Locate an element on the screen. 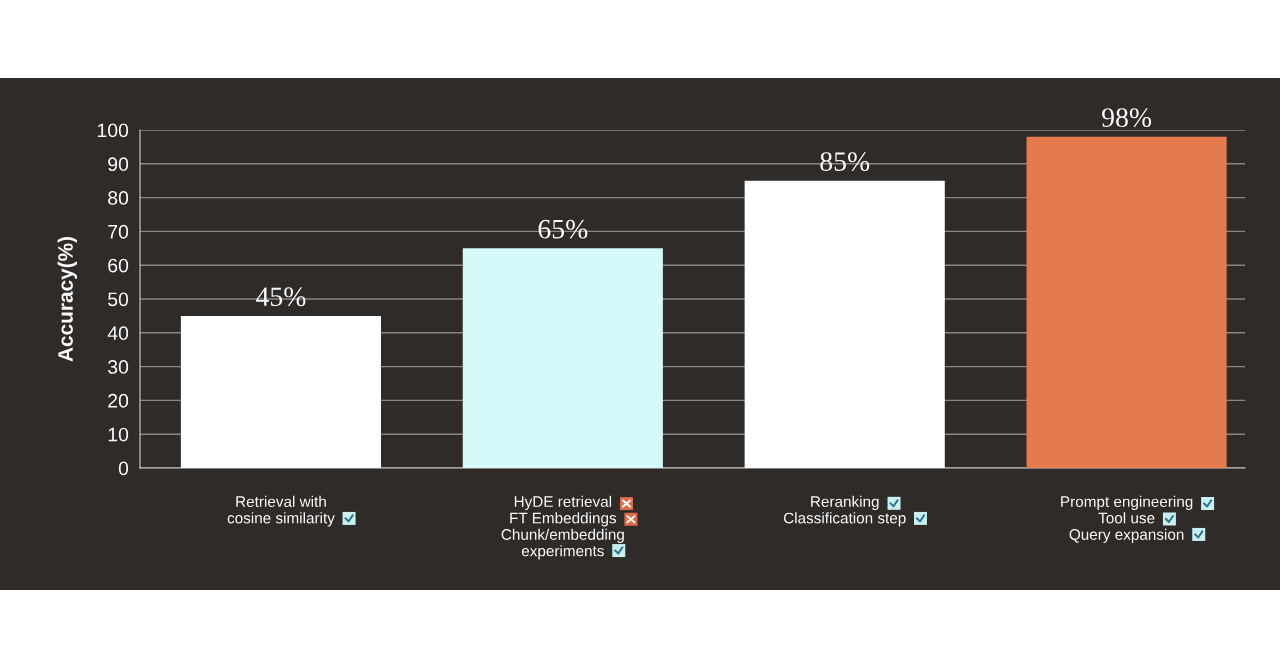 This screenshot has width=1280, height=670. y-tick-label: 20 is located at coordinates (118, 400).